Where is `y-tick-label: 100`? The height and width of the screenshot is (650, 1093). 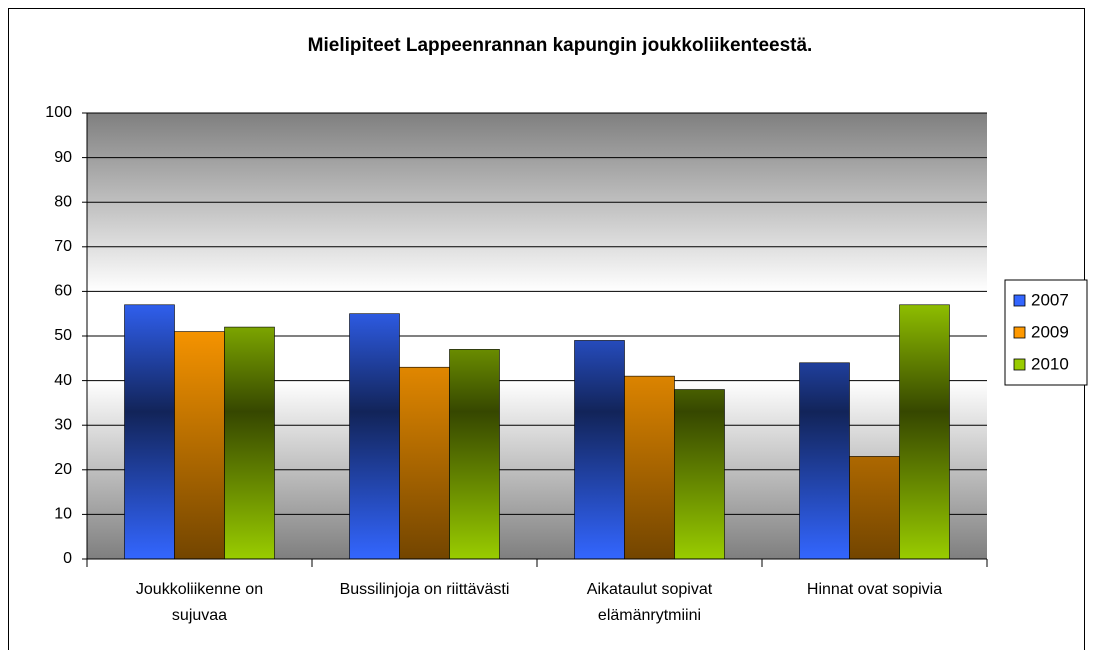
y-tick-label: 100 is located at coordinates (58, 112).